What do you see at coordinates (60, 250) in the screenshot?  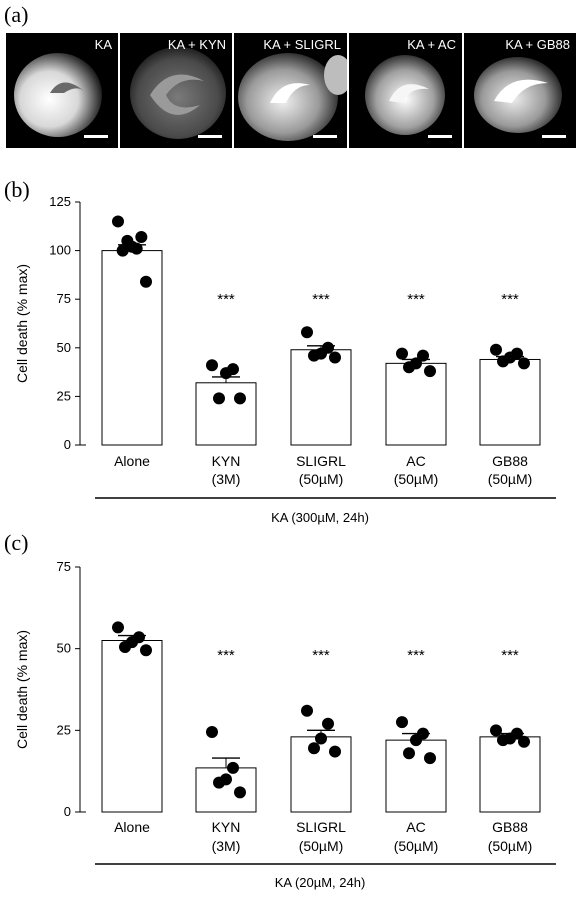 I see `y-tick-label: 100` at bounding box center [60, 250].